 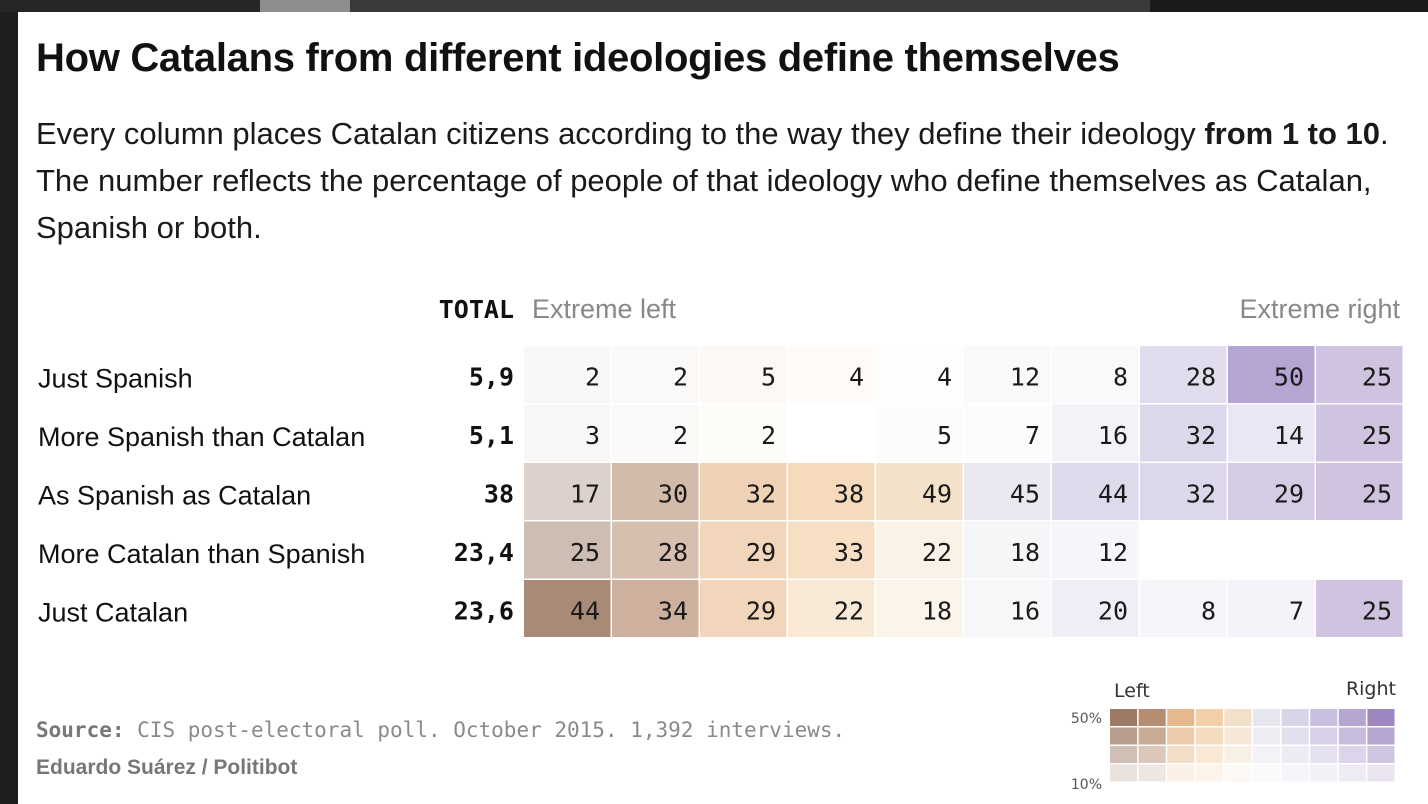 What do you see at coordinates (1025, 610) in the screenshot?
I see `cell-value-label: 16` at bounding box center [1025, 610].